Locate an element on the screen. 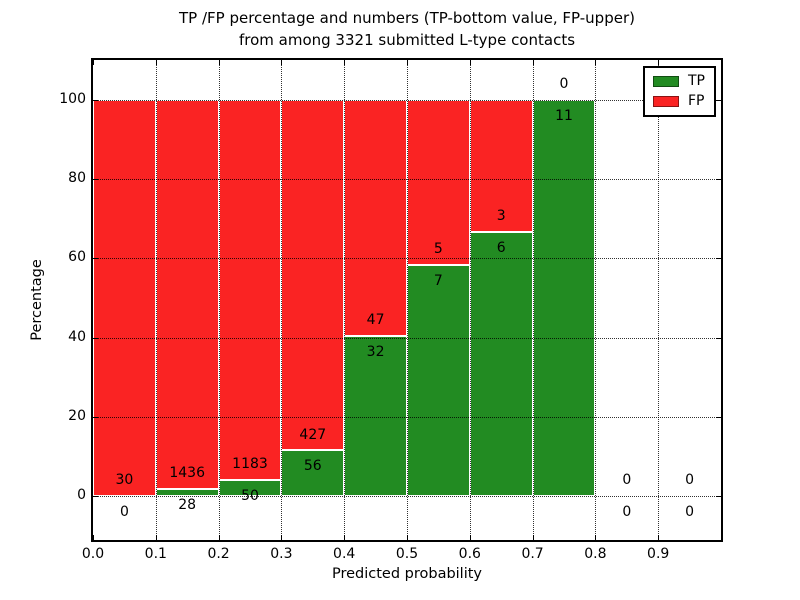 Image resolution: width=800 pixels, height=600 pixels. y-tick-label: 60 is located at coordinates (77, 257).